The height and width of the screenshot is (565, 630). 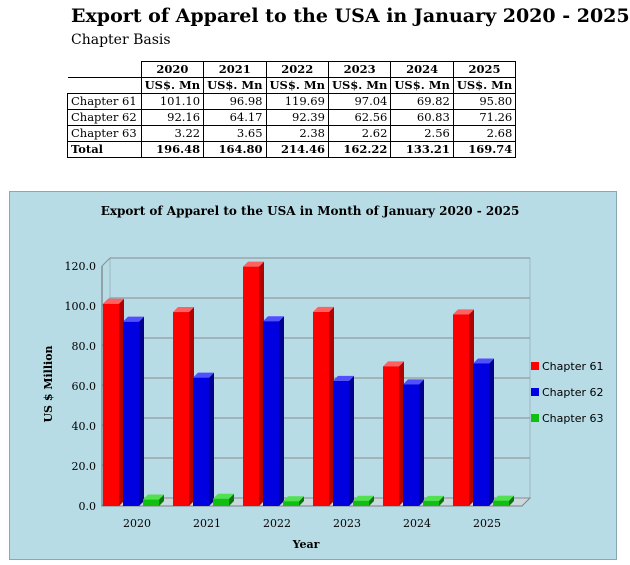 I want to click on table-corner, so click(x=104, y=69).